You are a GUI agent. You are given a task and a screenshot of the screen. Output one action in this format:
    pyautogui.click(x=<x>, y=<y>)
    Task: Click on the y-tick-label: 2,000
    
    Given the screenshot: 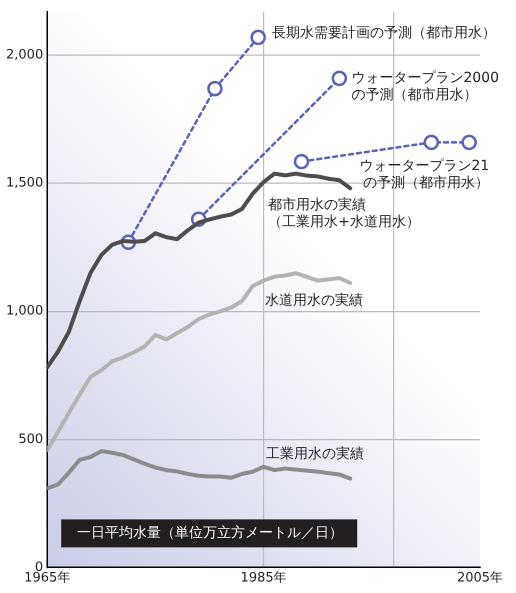 What is the action you would take?
    pyautogui.click(x=25, y=55)
    